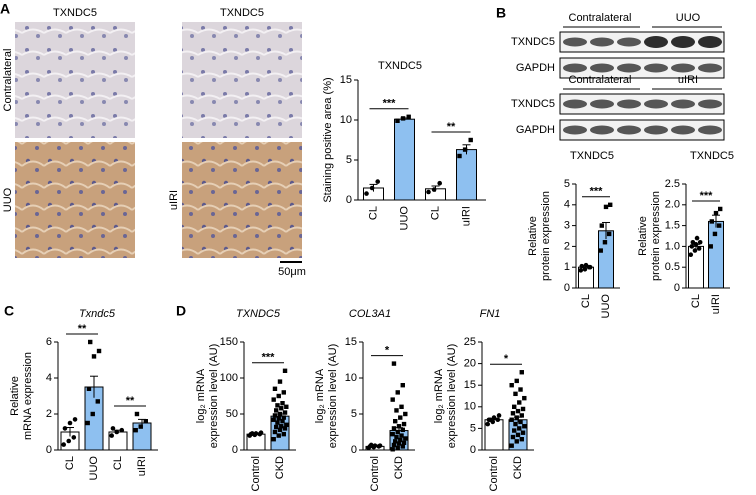 Image resolution: width=756 pixels, height=495 pixels. I want to click on x-tick-label: CKD, so click(399, 467).